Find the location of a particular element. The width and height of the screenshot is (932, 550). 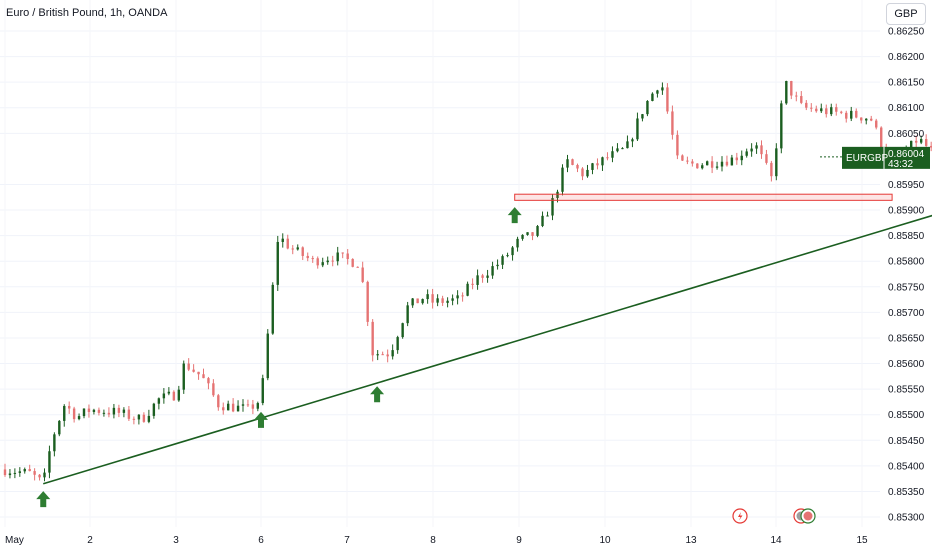

y-tick-label: 0.85850 is located at coordinates (906, 236).